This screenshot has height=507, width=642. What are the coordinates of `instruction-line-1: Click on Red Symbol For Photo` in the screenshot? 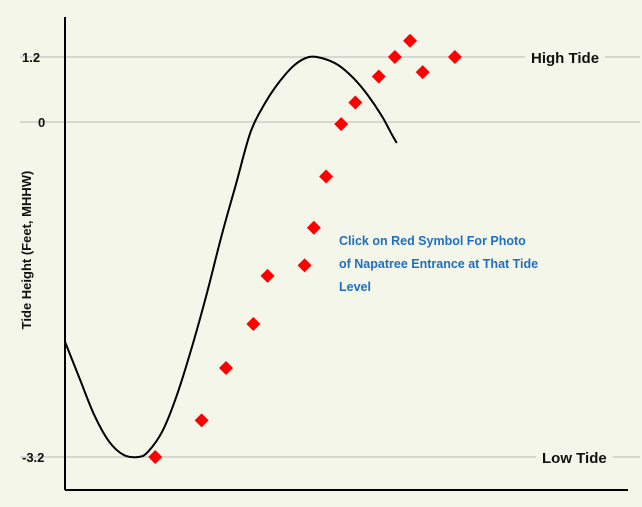 It's located at (432, 241).